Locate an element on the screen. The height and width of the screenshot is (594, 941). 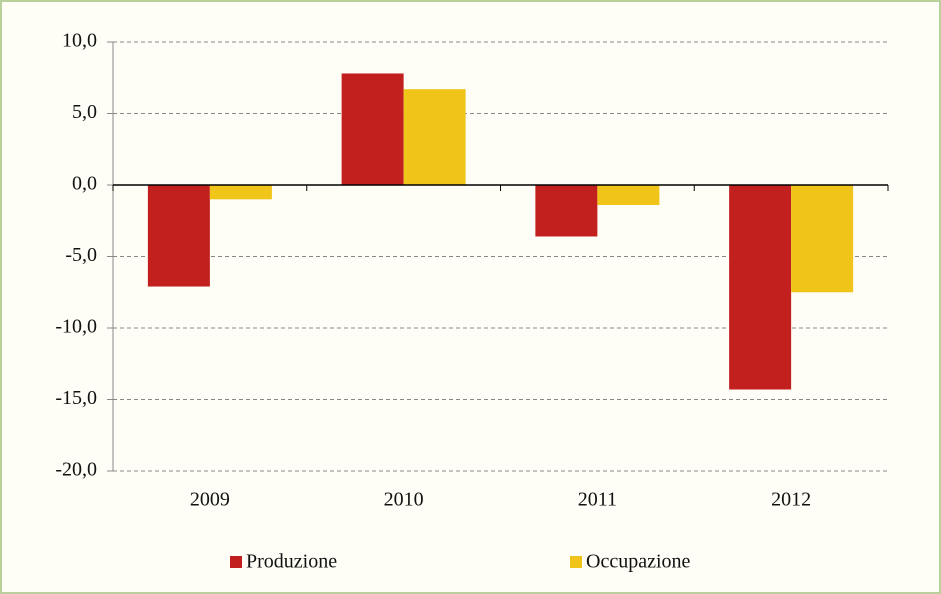
x-tick-label: 2010 is located at coordinates (404, 500).